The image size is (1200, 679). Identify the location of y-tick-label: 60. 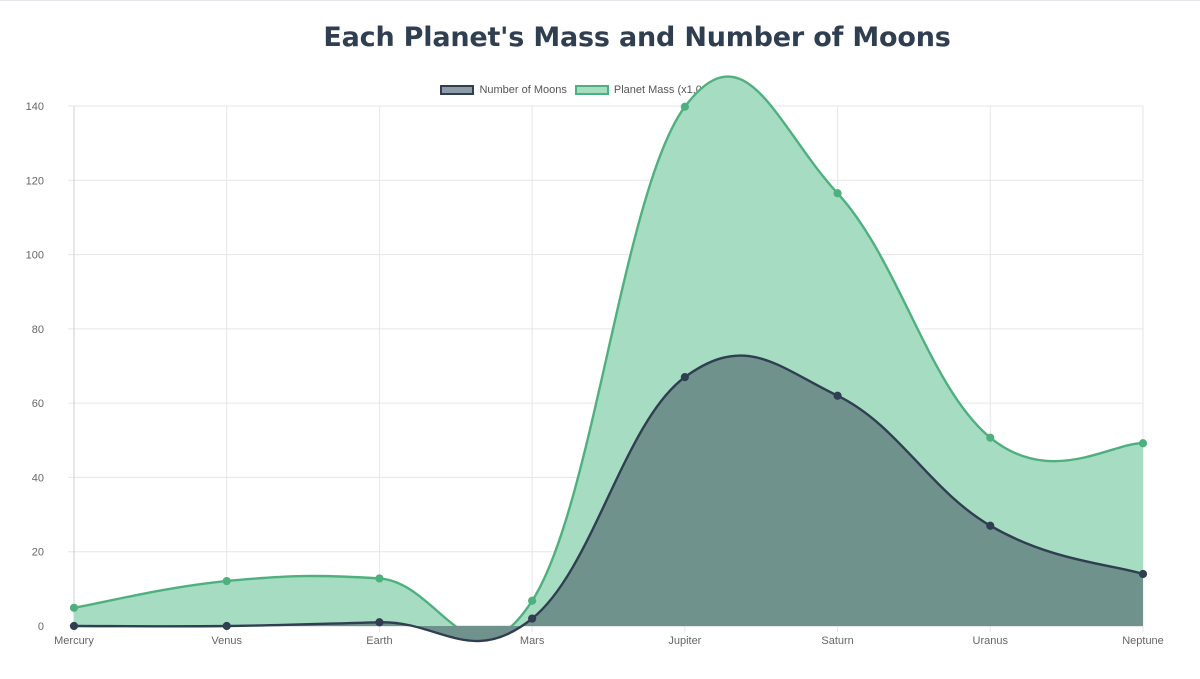
(38, 404).